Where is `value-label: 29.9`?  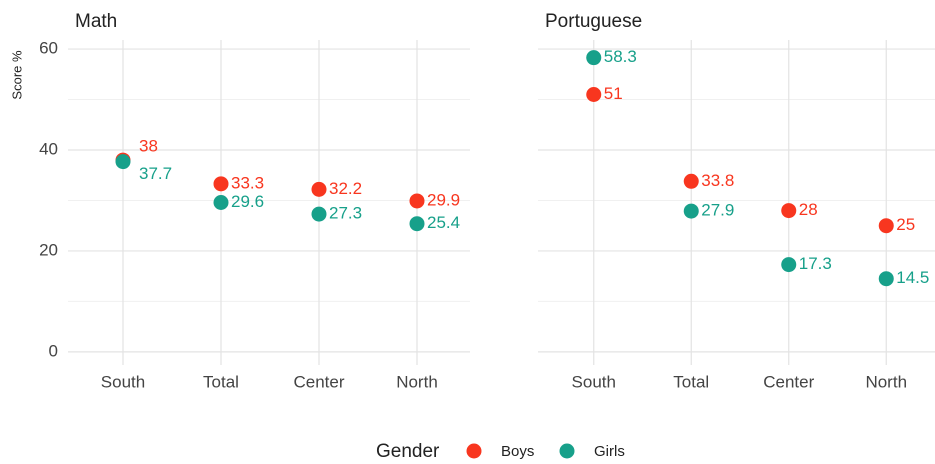
value-label: 29.9 is located at coordinates (443, 199).